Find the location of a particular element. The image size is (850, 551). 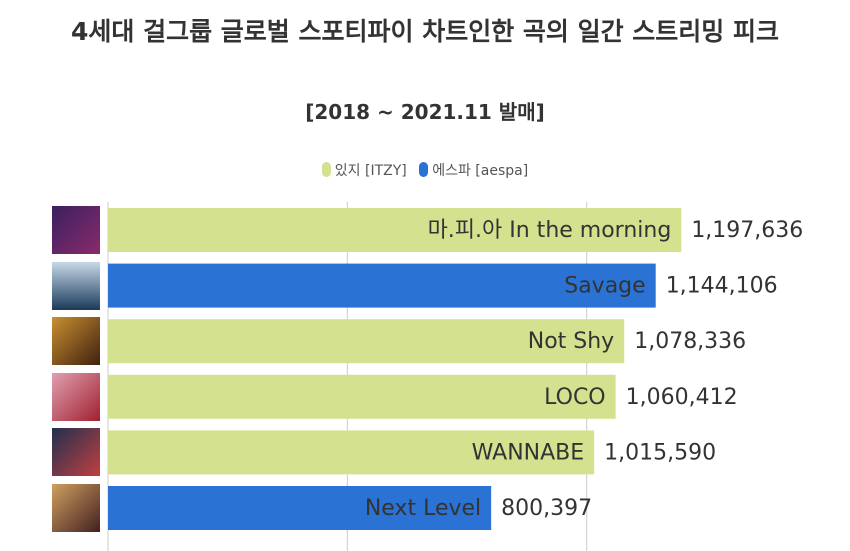

chart-subtitle: [2018 ~ 2021.11 발매] is located at coordinates (425, 112).